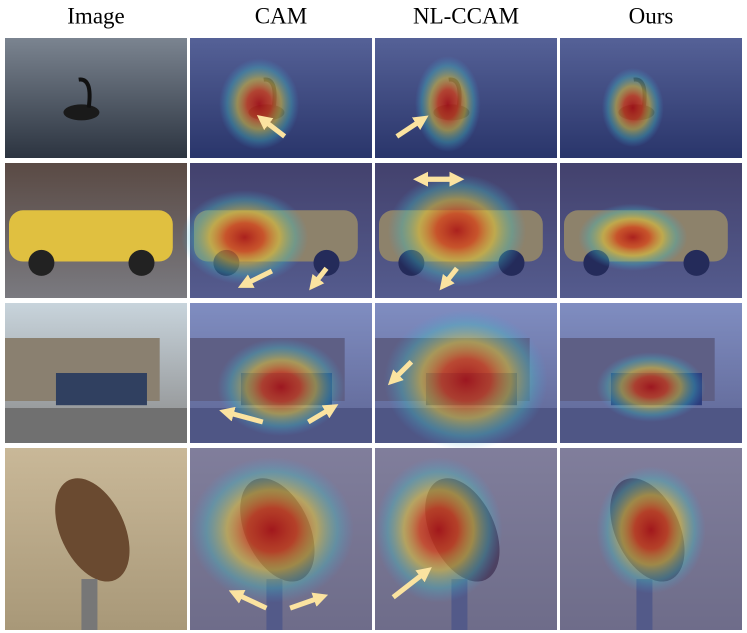 The width and height of the screenshot is (747, 633). I want to click on bus, so click(101, 389).